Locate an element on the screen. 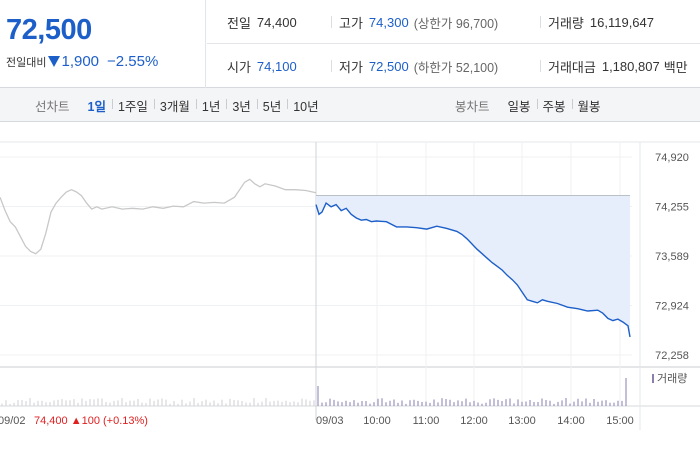 This screenshot has height=450, width=700. tab-daily: 일봉 is located at coordinates (519, 106).